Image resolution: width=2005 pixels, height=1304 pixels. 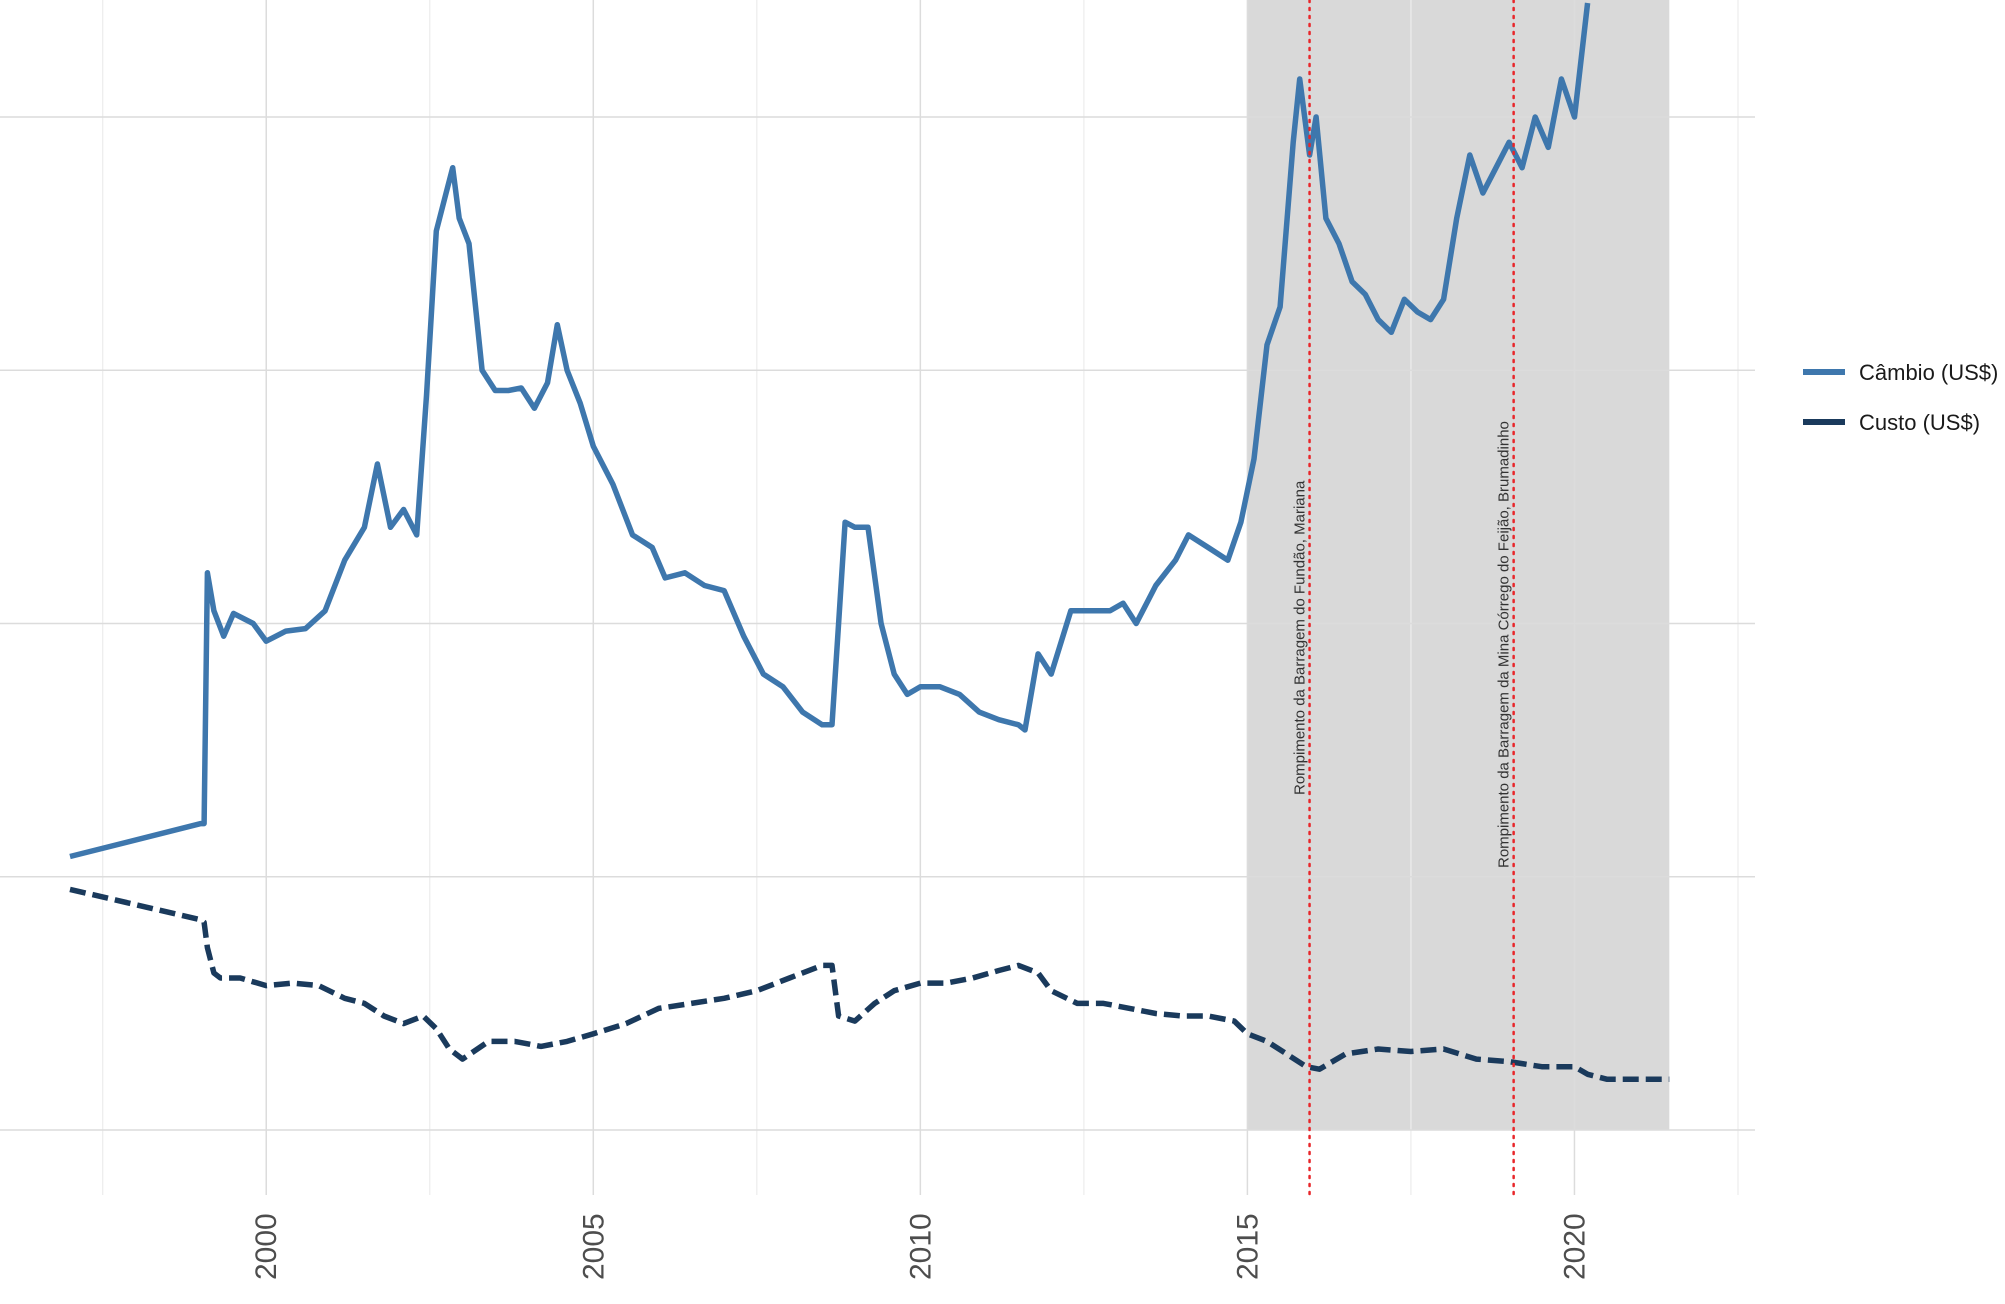 What do you see at coordinates (1247, 1246) in the screenshot?
I see `x-tick-label: 2015` at bounding box center [1247, 1246].